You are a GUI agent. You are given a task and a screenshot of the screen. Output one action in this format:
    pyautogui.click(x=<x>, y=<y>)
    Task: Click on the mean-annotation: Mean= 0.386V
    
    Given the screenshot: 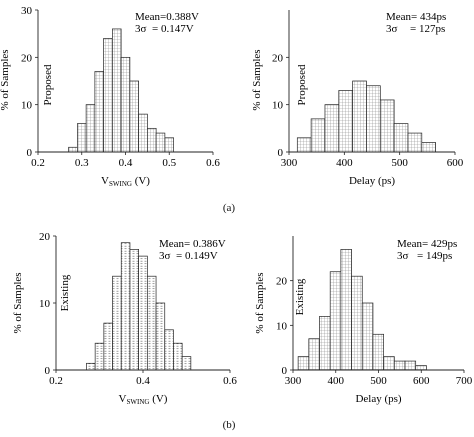 What is the action you would take?
    pyautogui.click(x=192, y=244)
    